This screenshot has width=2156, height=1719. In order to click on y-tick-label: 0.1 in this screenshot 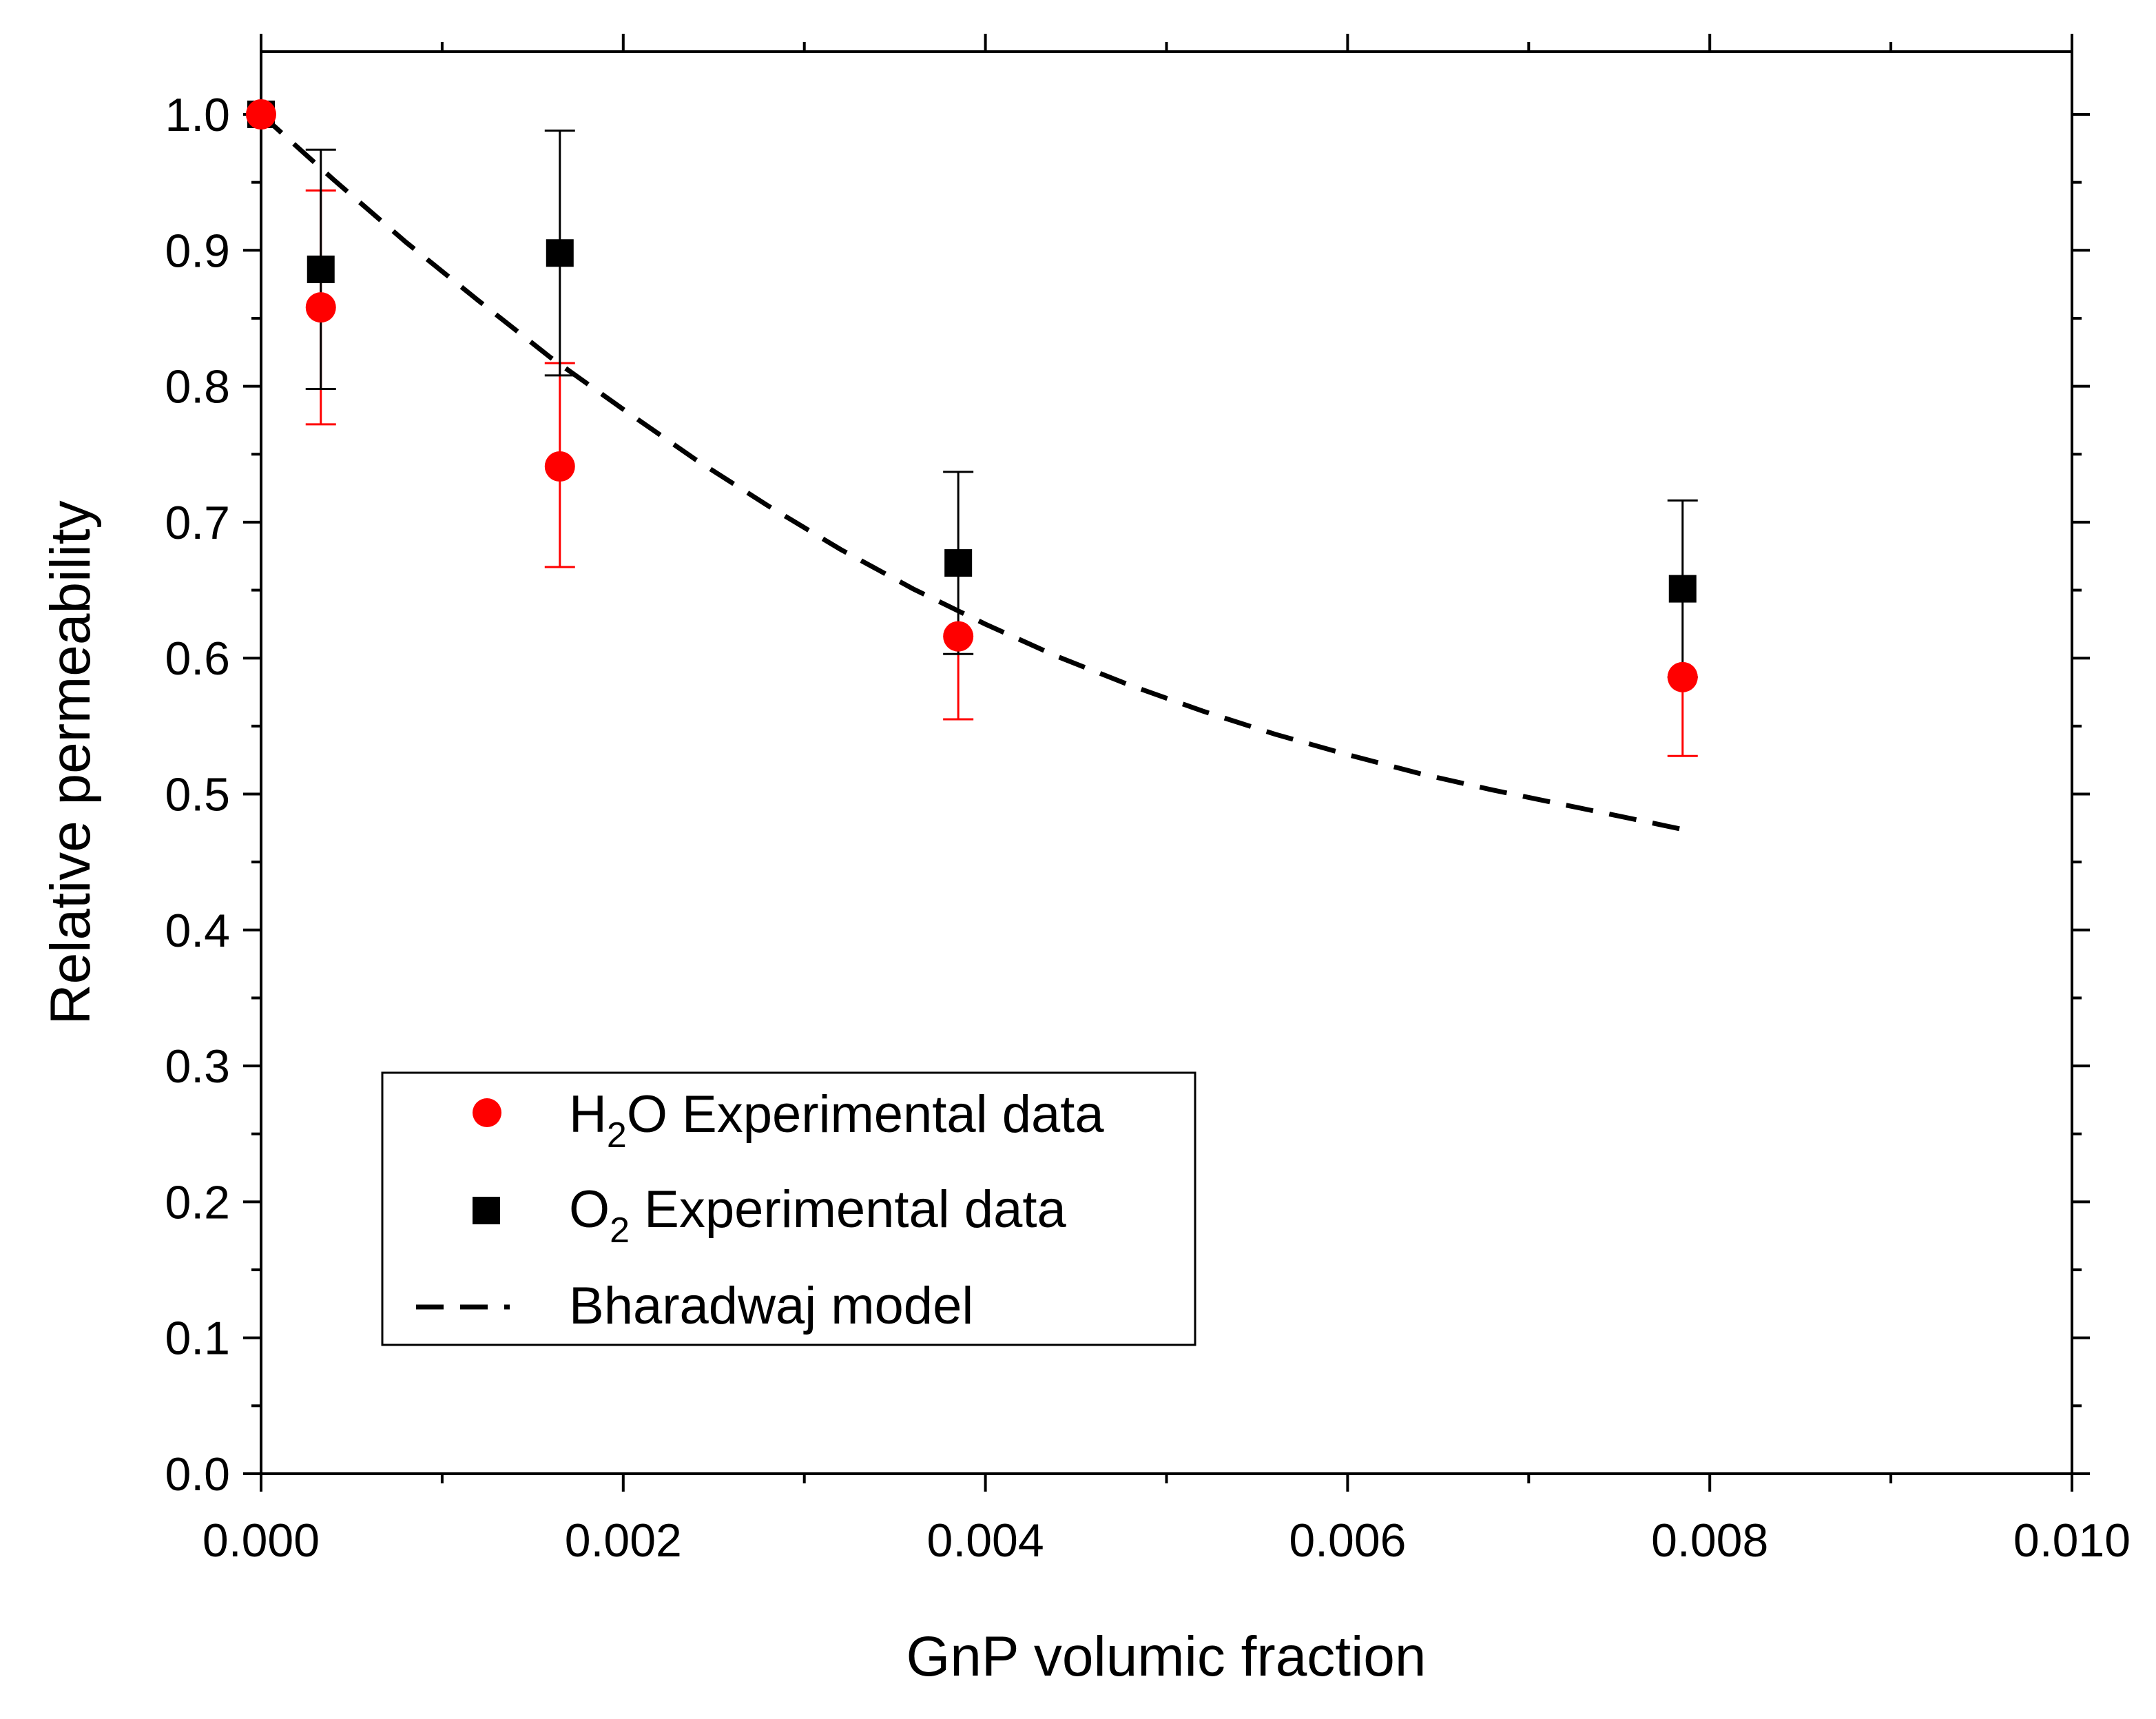, I will do `click(197, 1339)`.